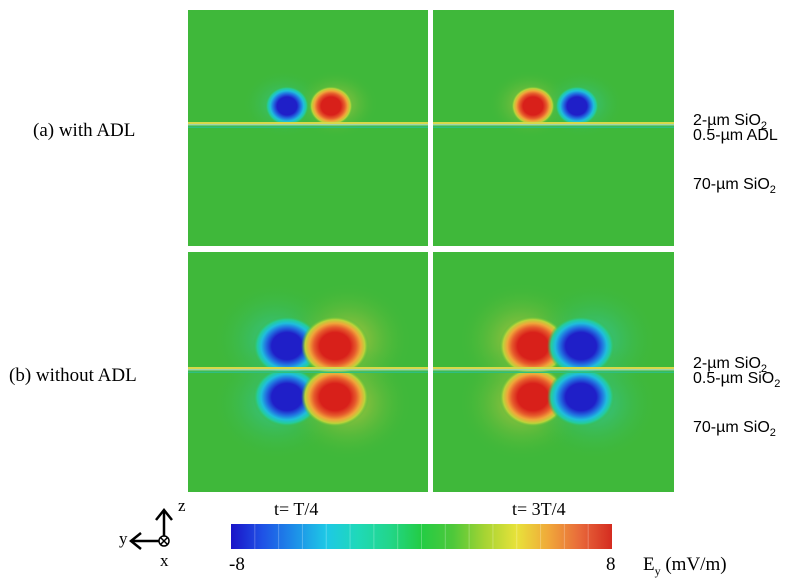  I want to click on panel-b-t-quarter, so click(308, 372).